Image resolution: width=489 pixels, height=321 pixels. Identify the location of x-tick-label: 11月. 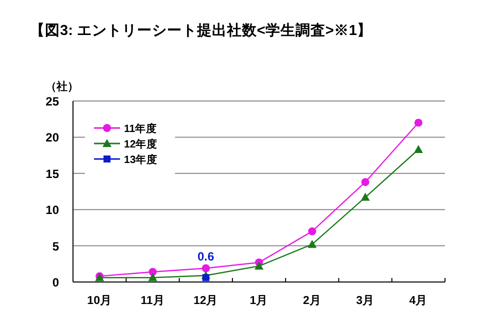
(152, 300).